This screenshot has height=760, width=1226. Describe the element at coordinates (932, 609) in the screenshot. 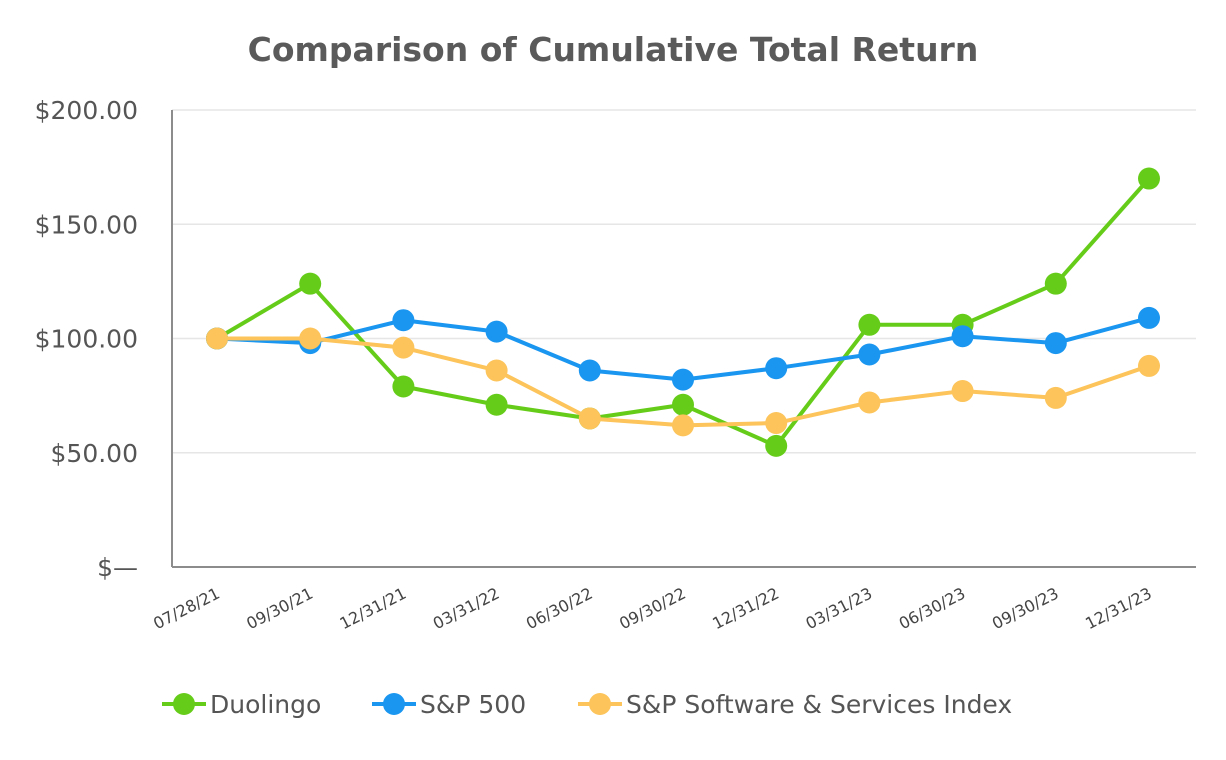

I see `x-tick-label: 06/30/23` at that location.